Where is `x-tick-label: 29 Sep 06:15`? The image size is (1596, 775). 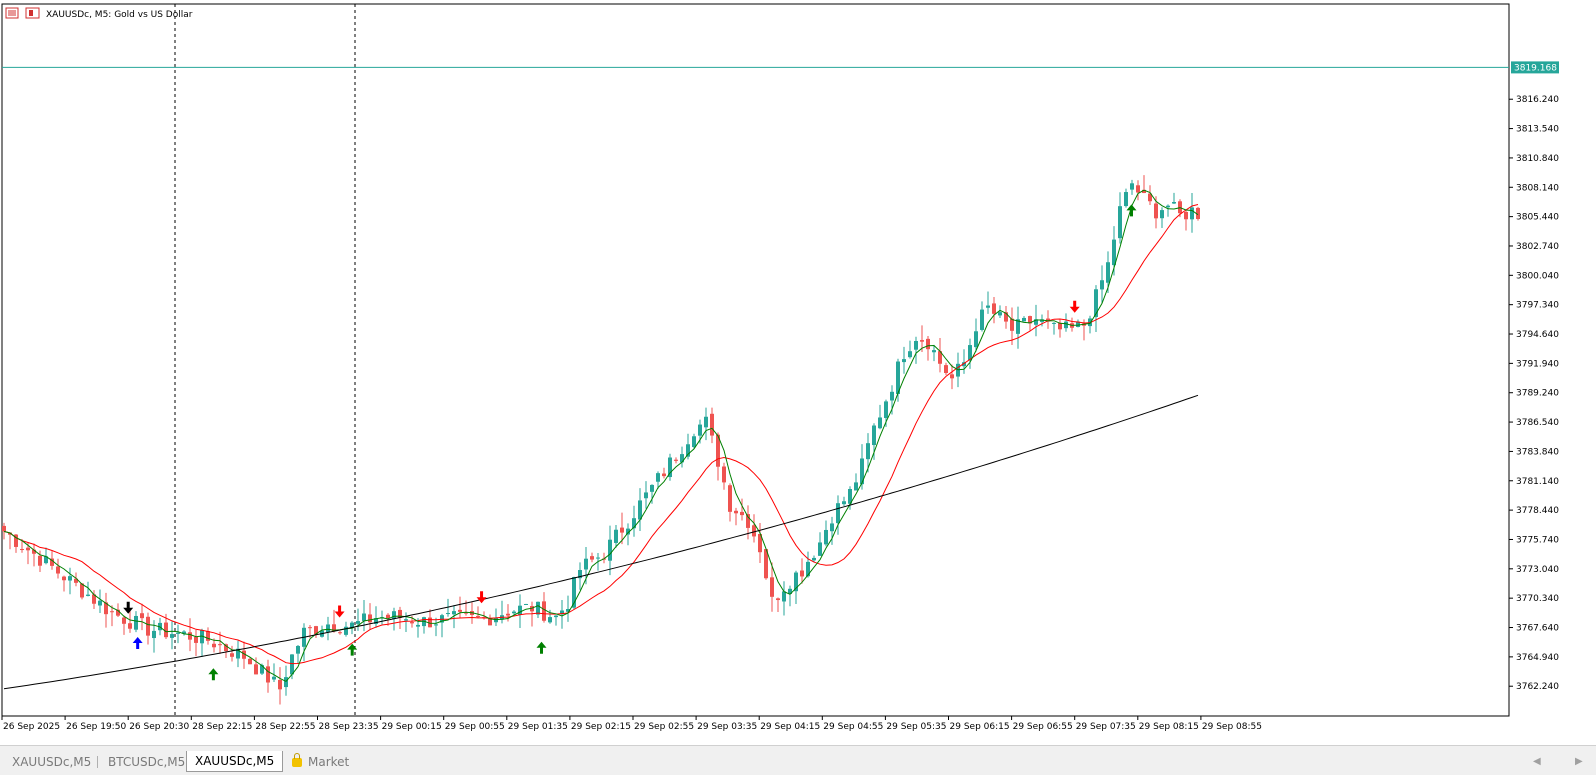
x-tick-label: 29 Sep 06:15 is located at coordinates (980, 727).